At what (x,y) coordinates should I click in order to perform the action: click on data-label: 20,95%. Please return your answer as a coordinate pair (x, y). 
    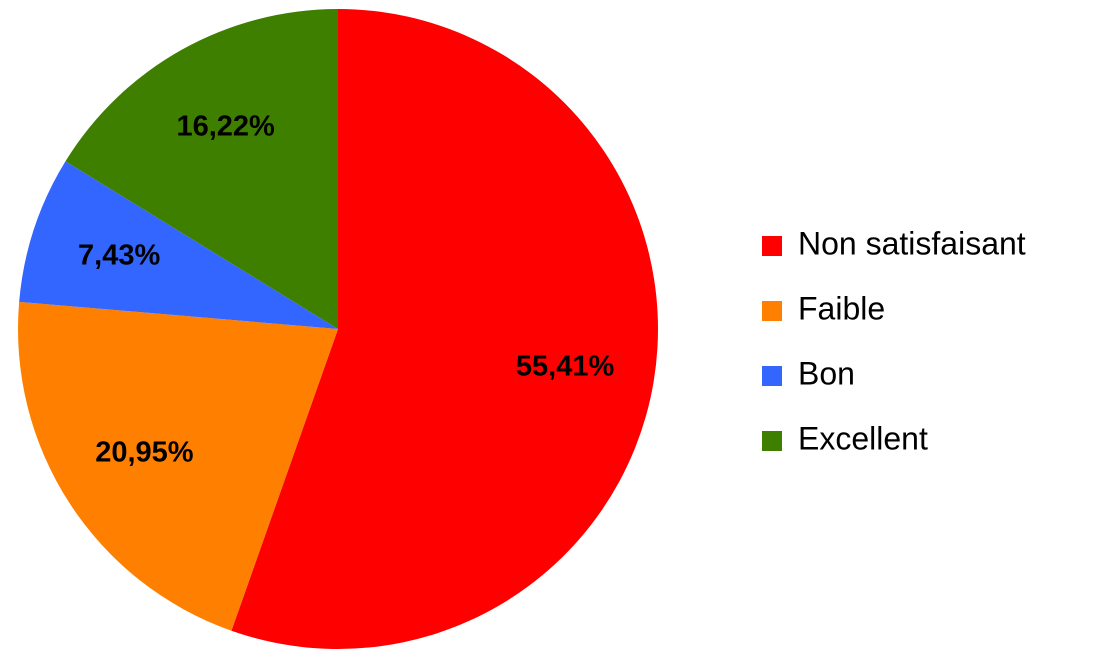
    Looking at the image, I should click on (144, 453).